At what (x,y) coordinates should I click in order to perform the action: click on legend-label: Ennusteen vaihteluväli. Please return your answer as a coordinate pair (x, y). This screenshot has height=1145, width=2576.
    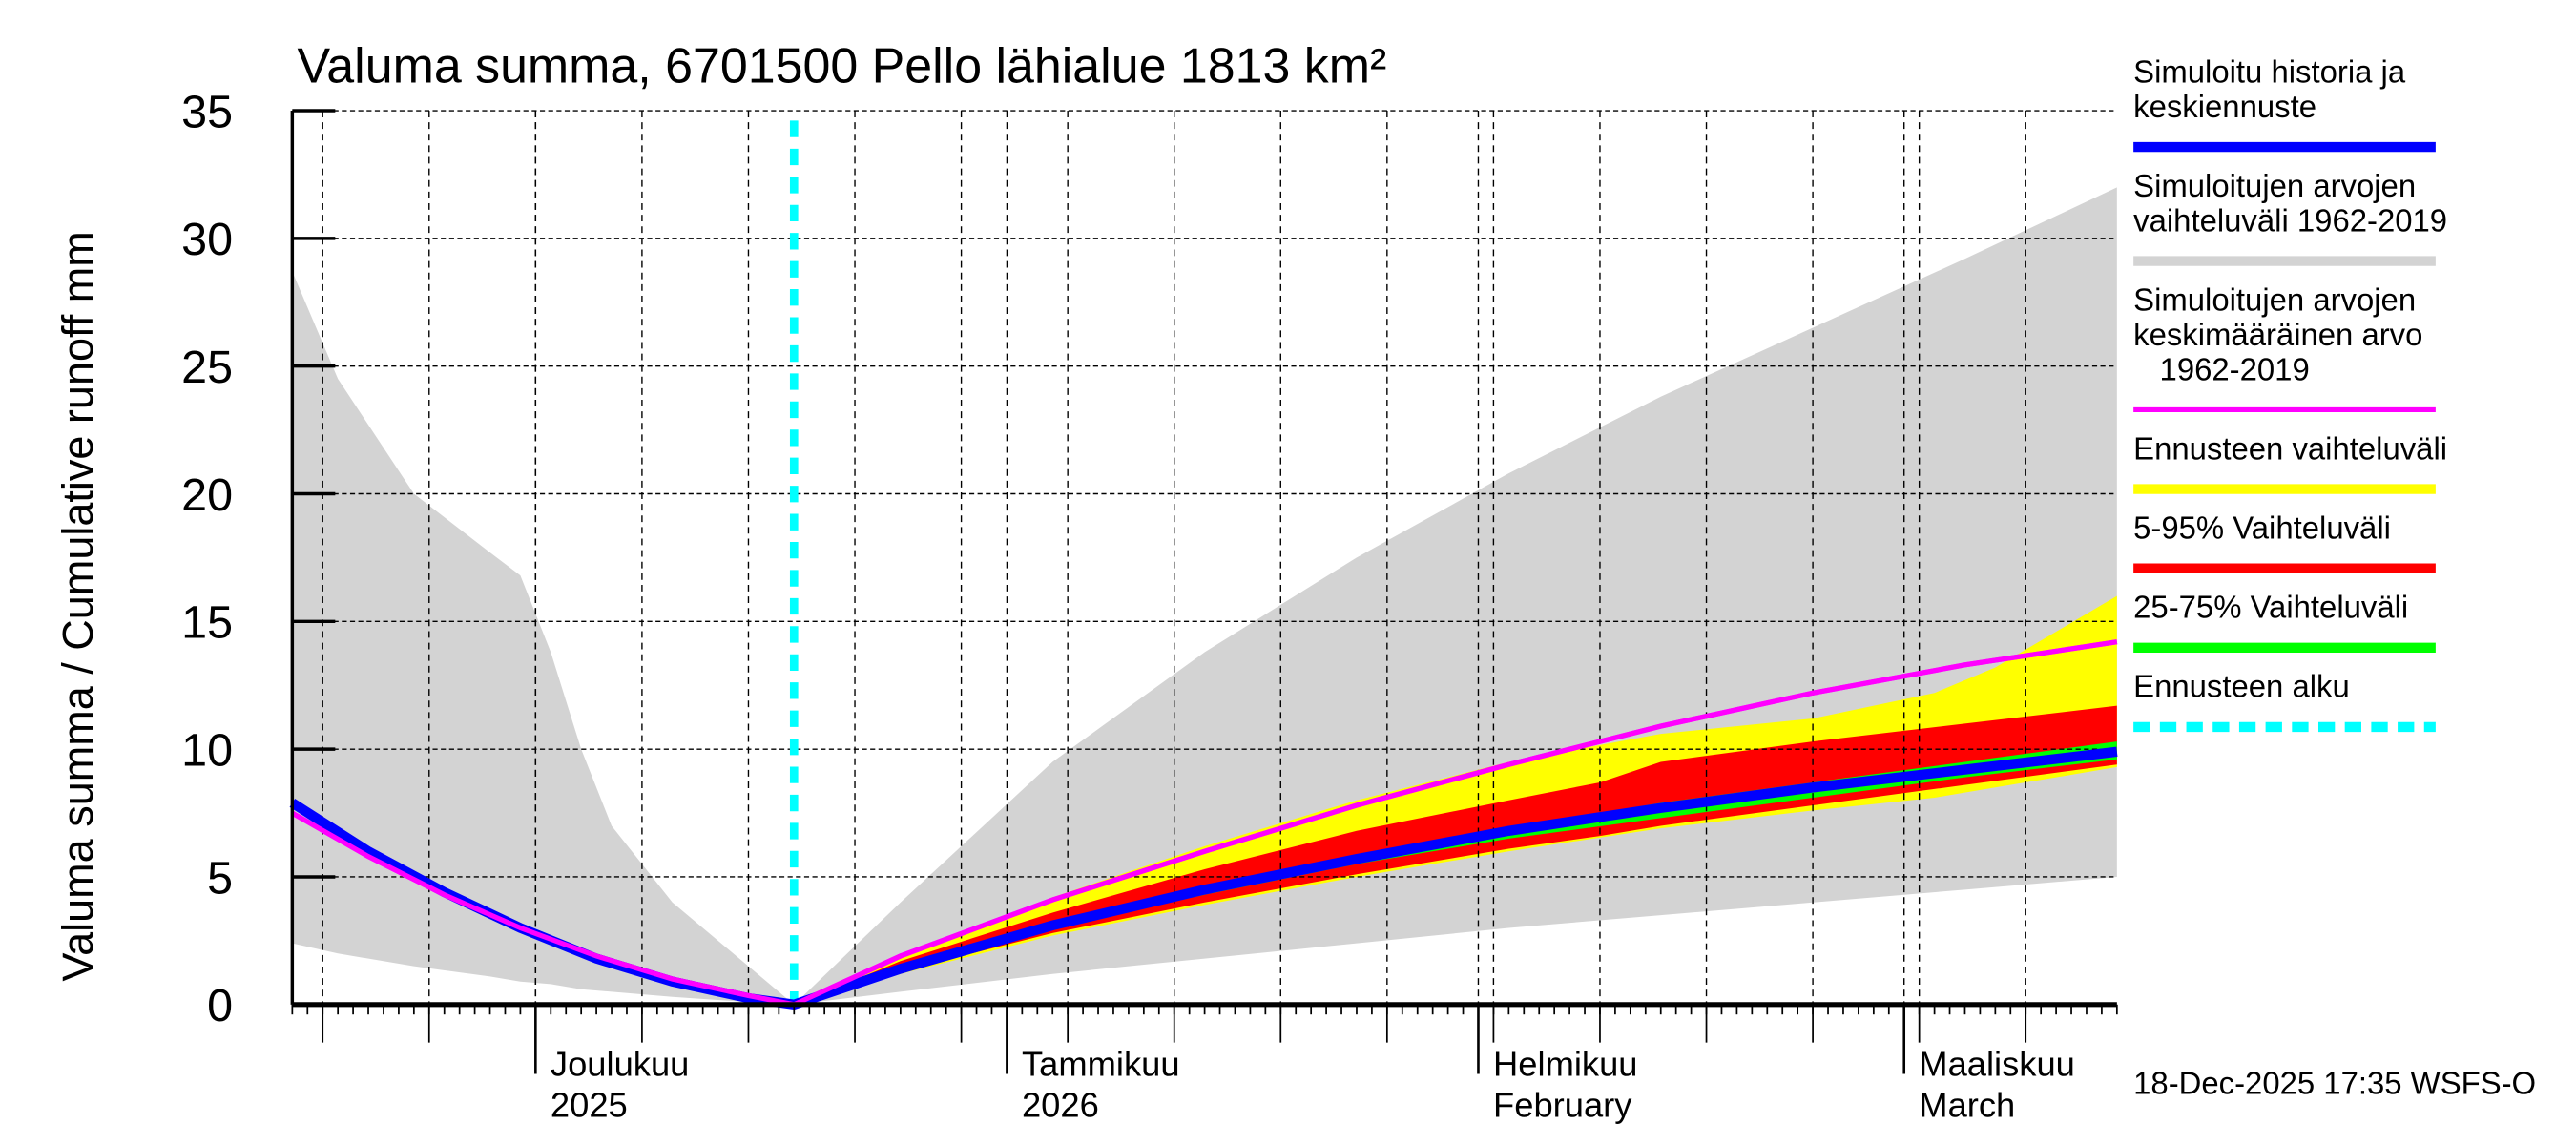
    Looking at the image, I should click on (2290, 448).